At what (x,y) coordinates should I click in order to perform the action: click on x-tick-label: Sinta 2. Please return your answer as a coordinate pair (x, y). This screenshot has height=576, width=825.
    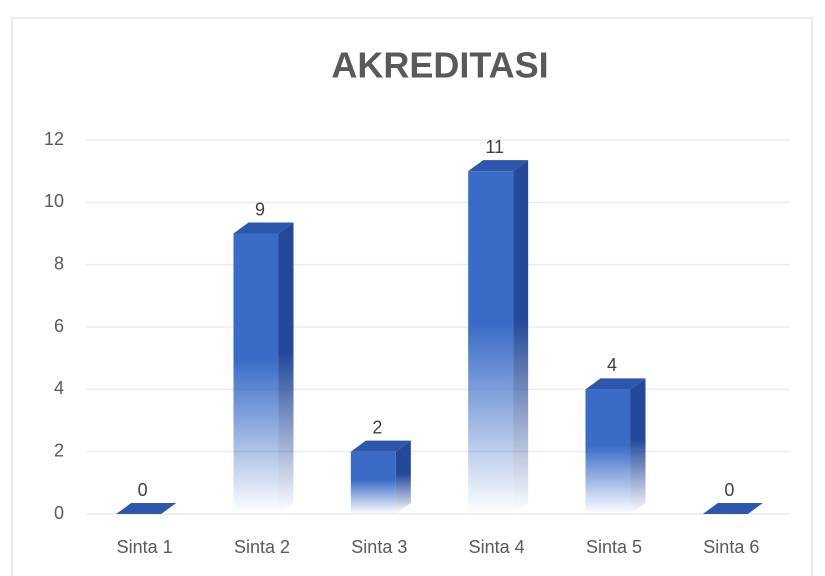
    Looking at the image, I should click on (262, 547).